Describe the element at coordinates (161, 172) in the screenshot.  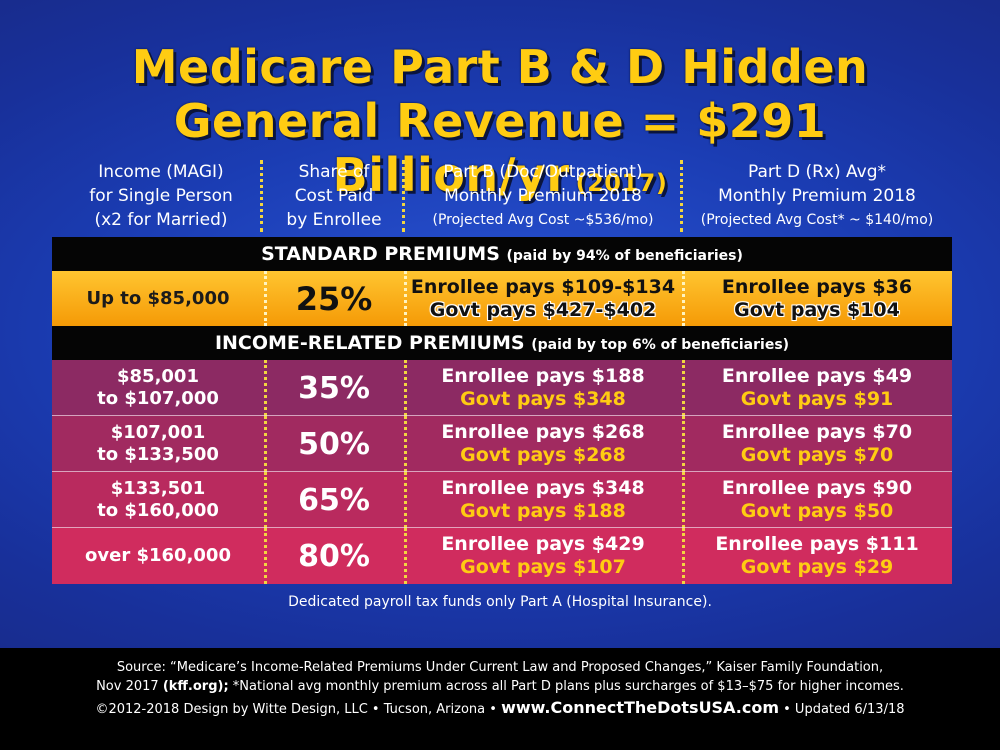
I see `header-income-line: Income (MAGI)` at that location.